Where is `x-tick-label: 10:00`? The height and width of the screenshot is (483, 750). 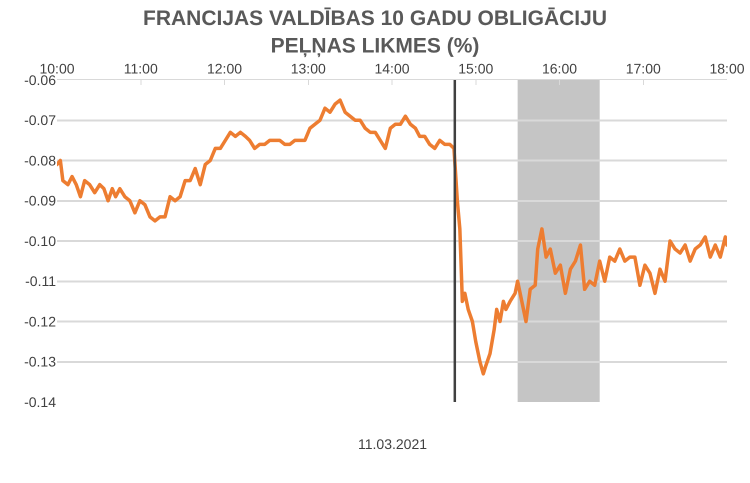 x-tick-label: 10:00 is located at coordinates (57, 68).